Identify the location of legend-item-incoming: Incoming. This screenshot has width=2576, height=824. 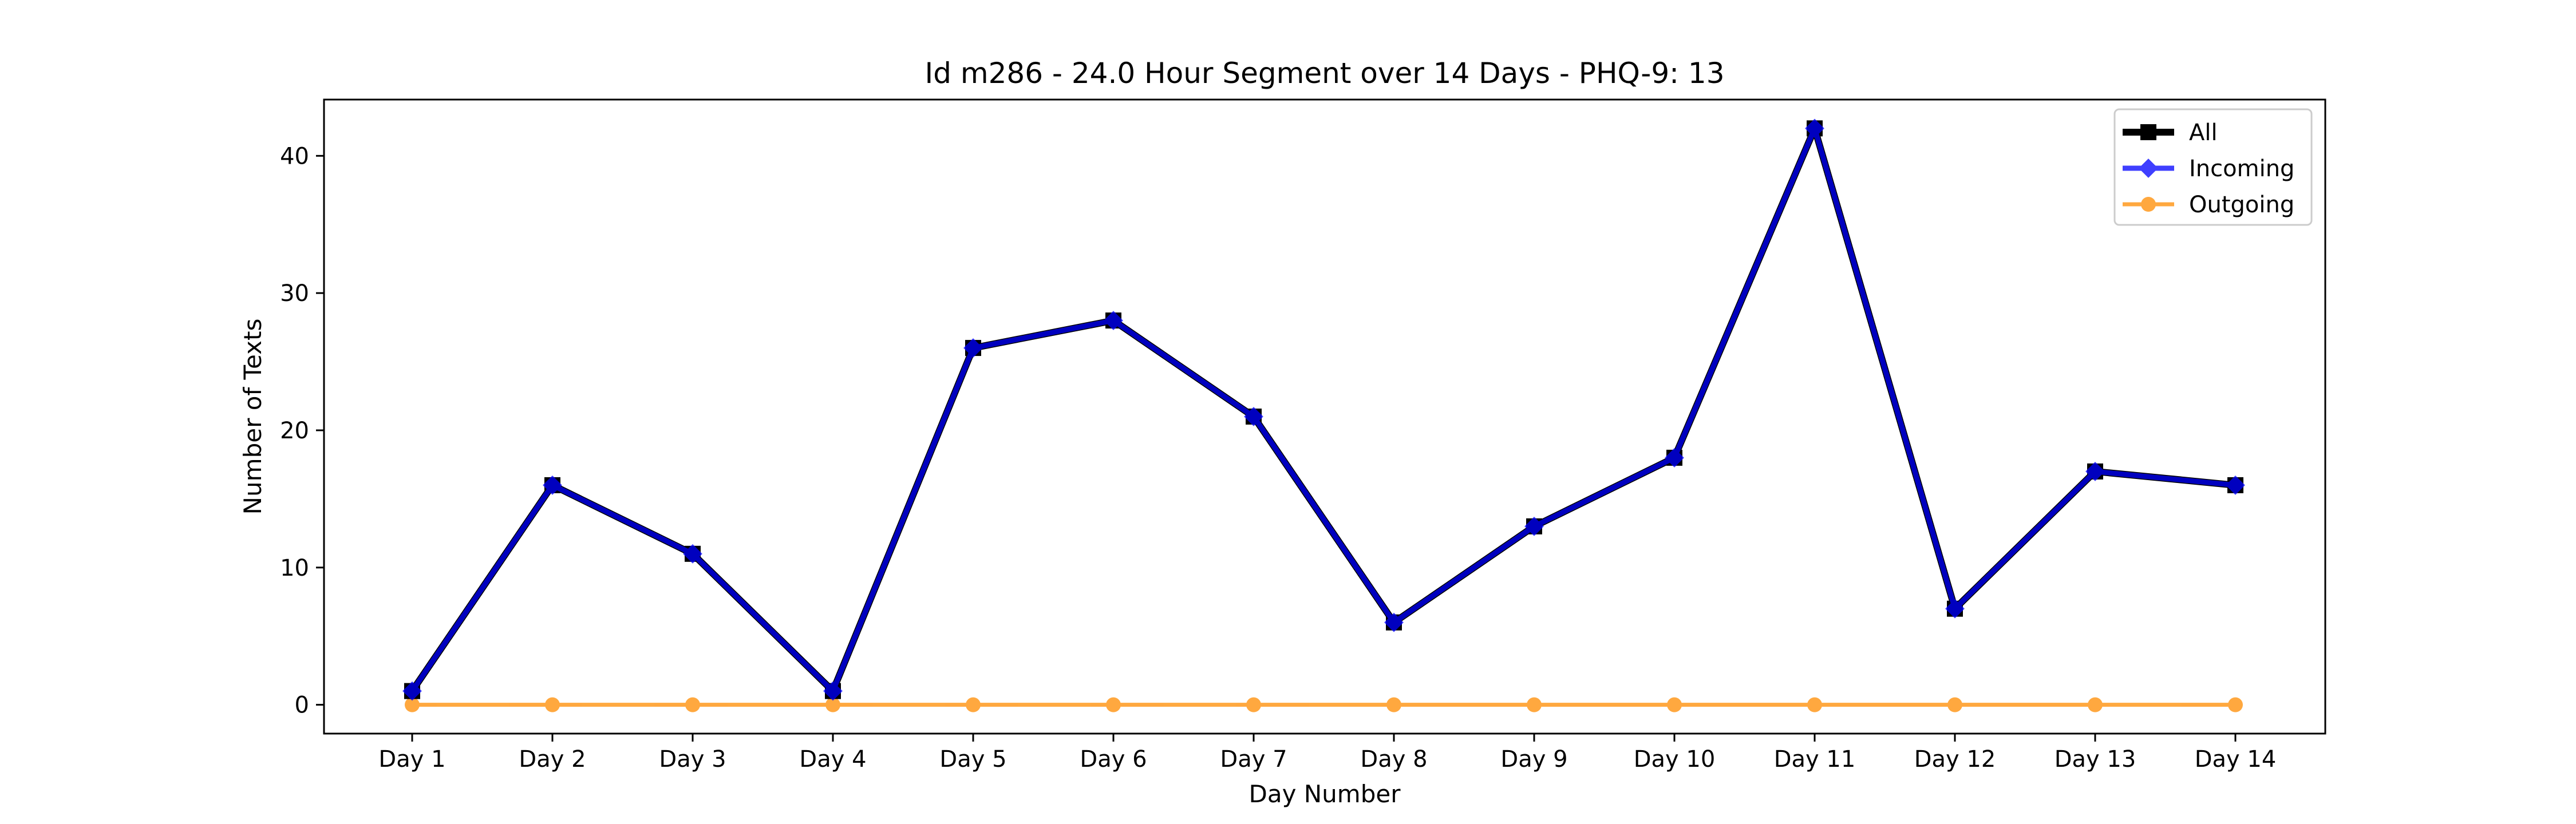
(2208, 169).